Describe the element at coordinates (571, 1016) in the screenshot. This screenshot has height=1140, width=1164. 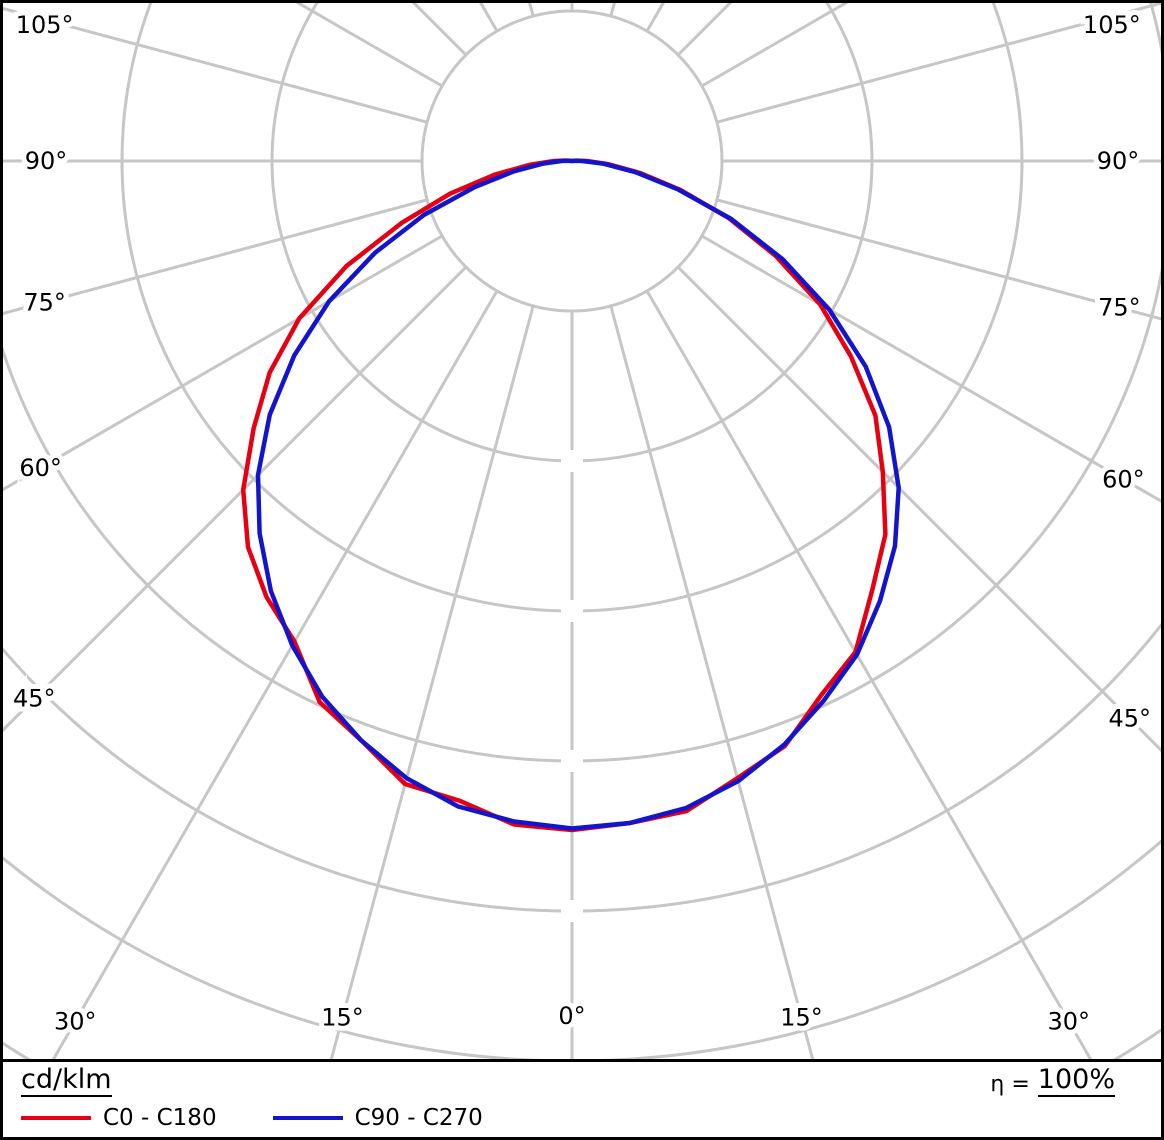
I see `angle-label: 0°` at that location.